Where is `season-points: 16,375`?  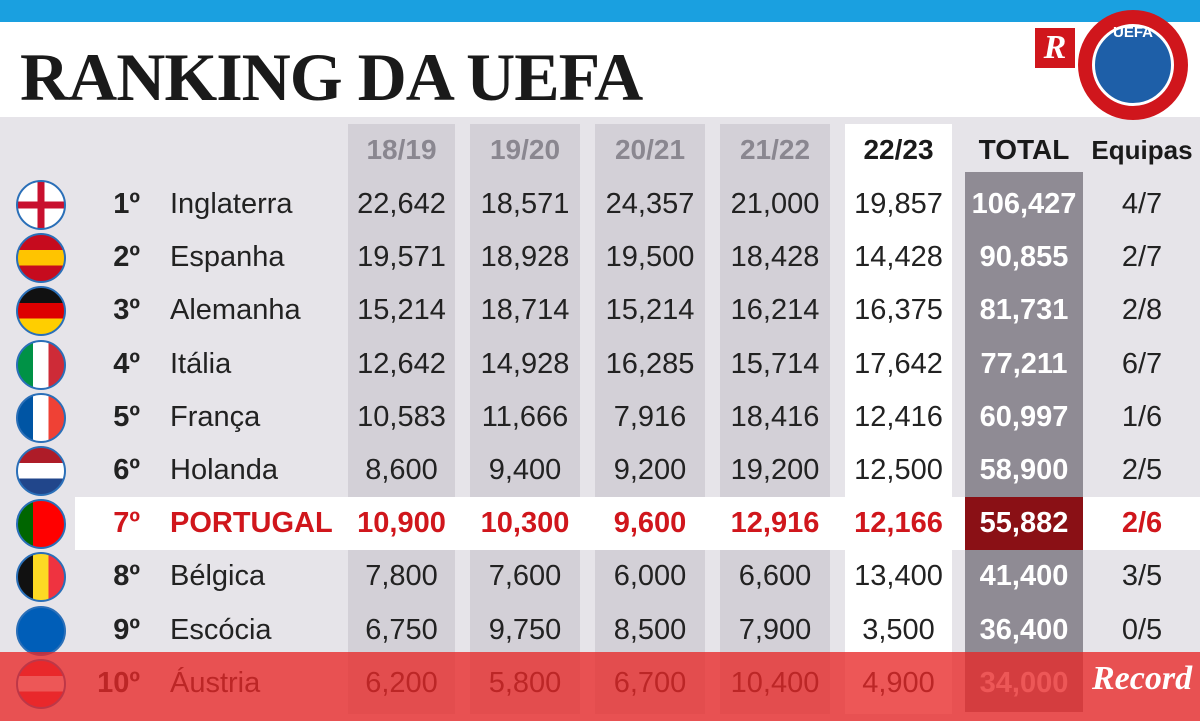
season-points: 16,375 is located at coordinates (898, 310).